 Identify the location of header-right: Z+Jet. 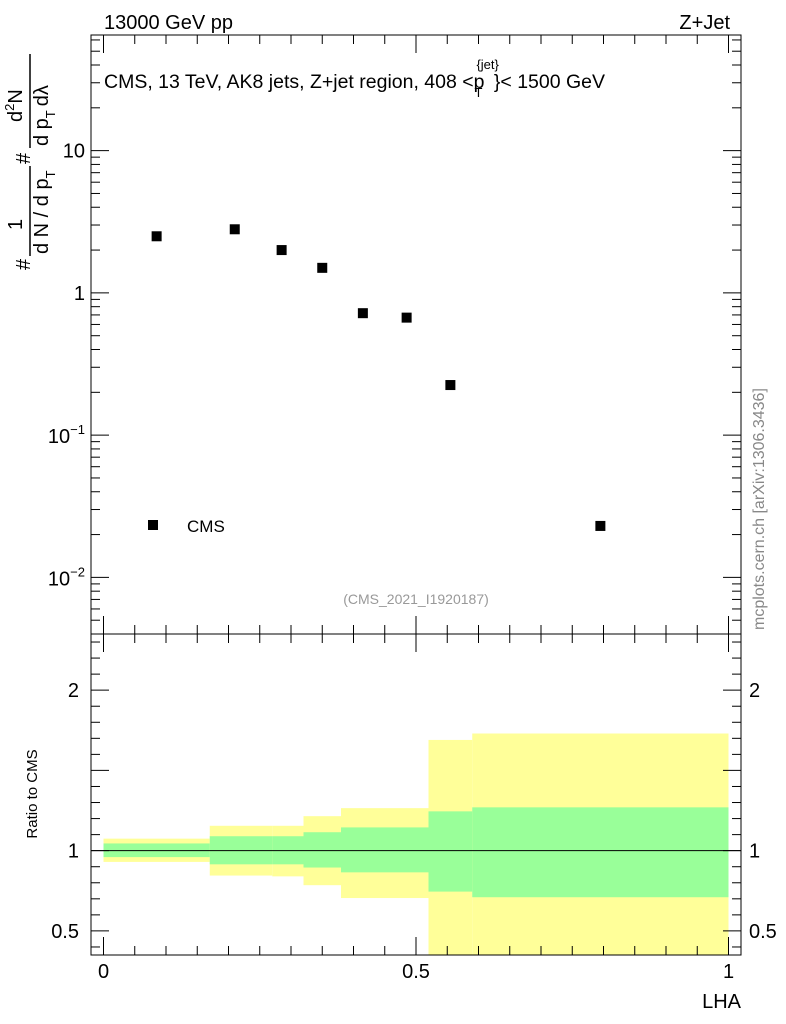
(704, 23).